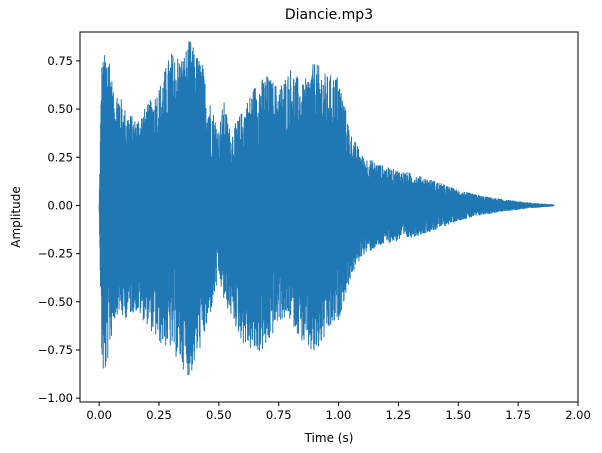 This screenshot has height=453, width=602. I want to click on x-axis-label: Time (s), so click(329, 438).